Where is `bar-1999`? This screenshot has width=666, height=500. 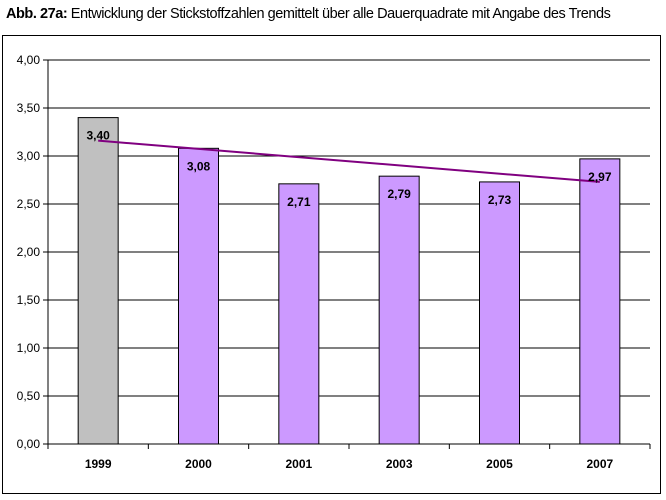 bar-1999 is located at coordinates (98, 281).